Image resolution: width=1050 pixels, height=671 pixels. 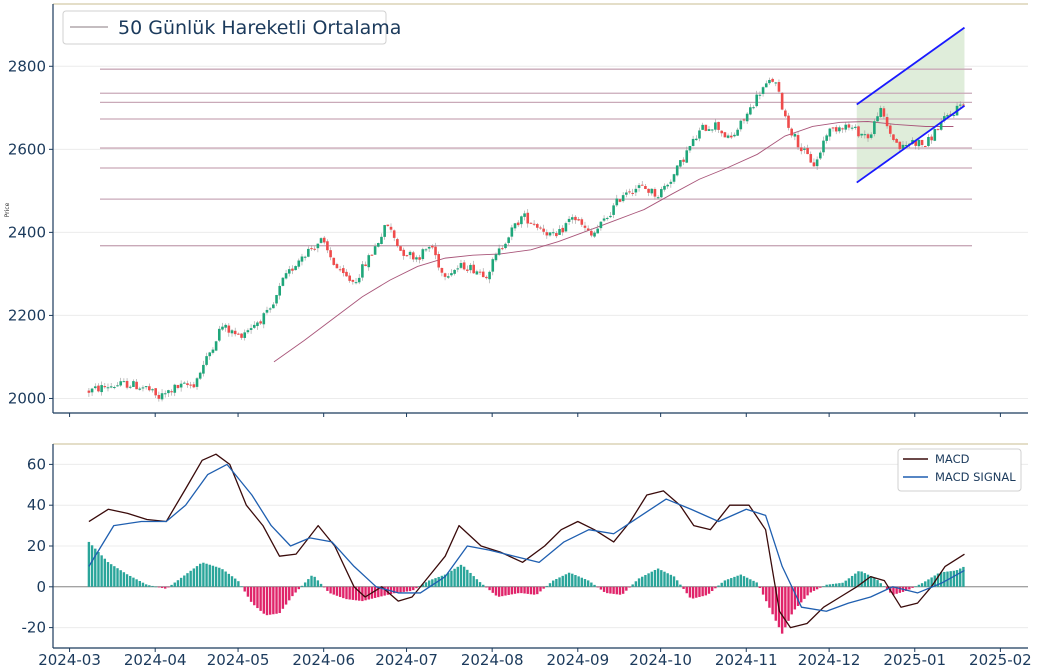 I want to click on legend-signal-label: MACD SIGNAL, so click(x=975, y=477).